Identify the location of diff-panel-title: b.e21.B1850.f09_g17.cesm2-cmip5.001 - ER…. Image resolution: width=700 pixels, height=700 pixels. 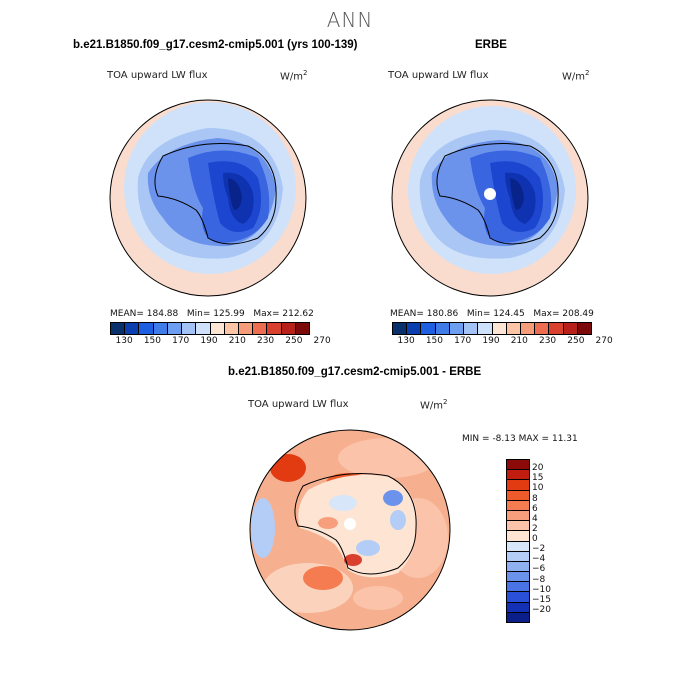
(355, 372).